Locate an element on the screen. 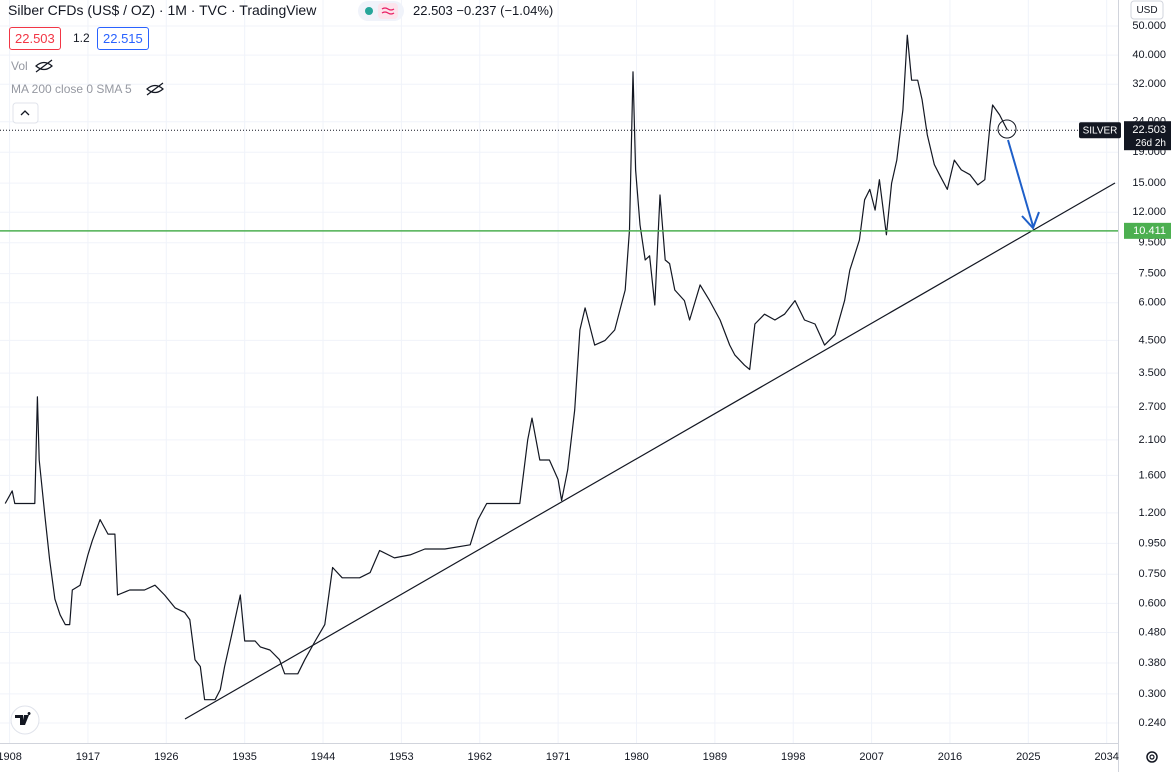  y-tick-label: 0.300 is located at coordinates (1152, 694).